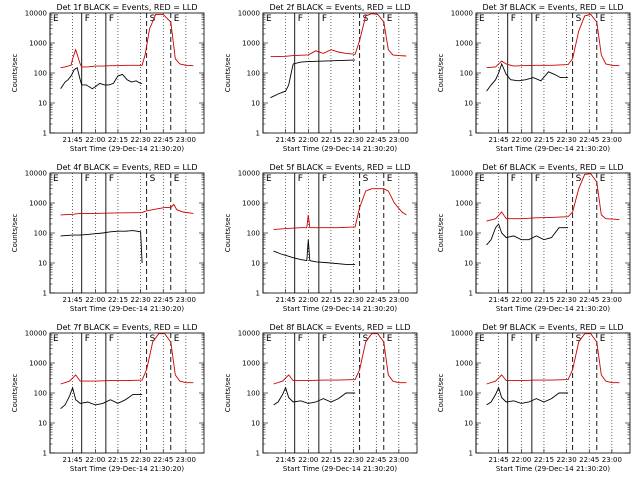 This screenshot has width=640, height=480. What do you see at coordinates (339, 327) in the screenshot?
I see `panel-title: Det 8f BLACK = Events, RED = LLD` at bounding box center [339, 327].